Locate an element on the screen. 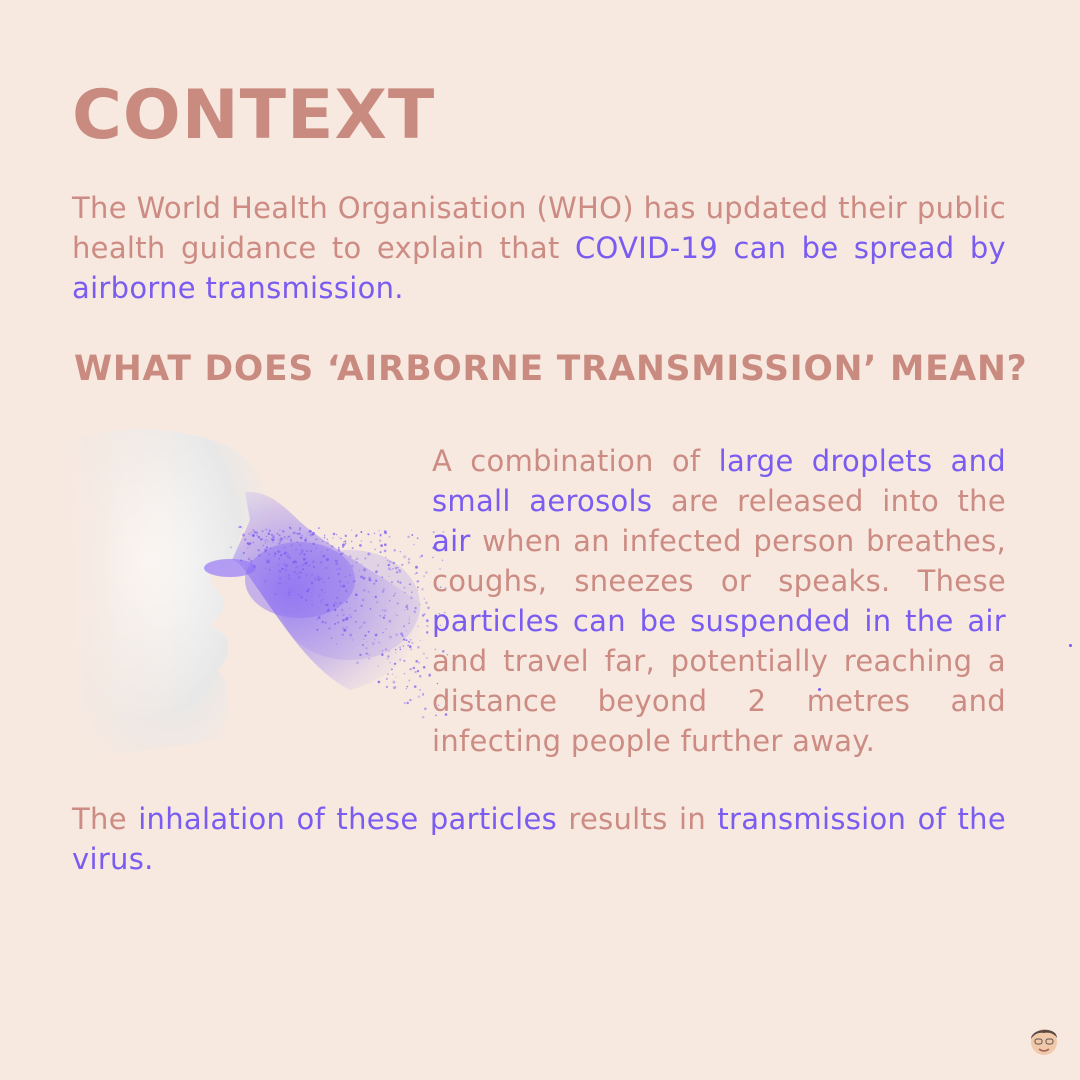  memoji-avatar-icon is located at coordinates (1044, 1042).